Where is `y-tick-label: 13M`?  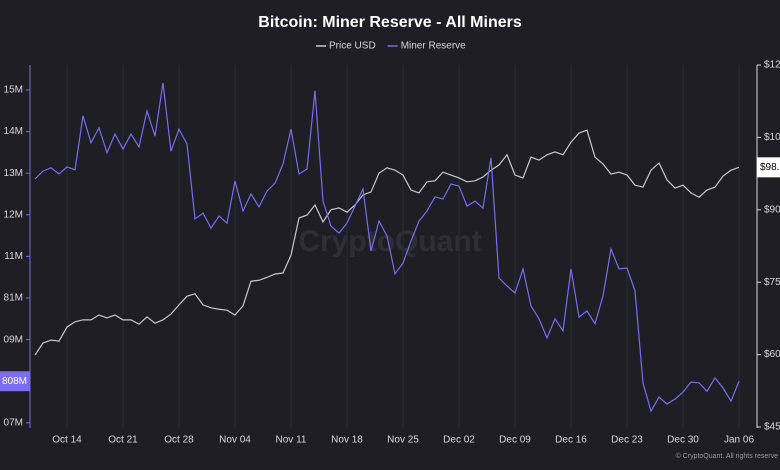 y-tick-label: 13M is located at coordinates (13, 173).